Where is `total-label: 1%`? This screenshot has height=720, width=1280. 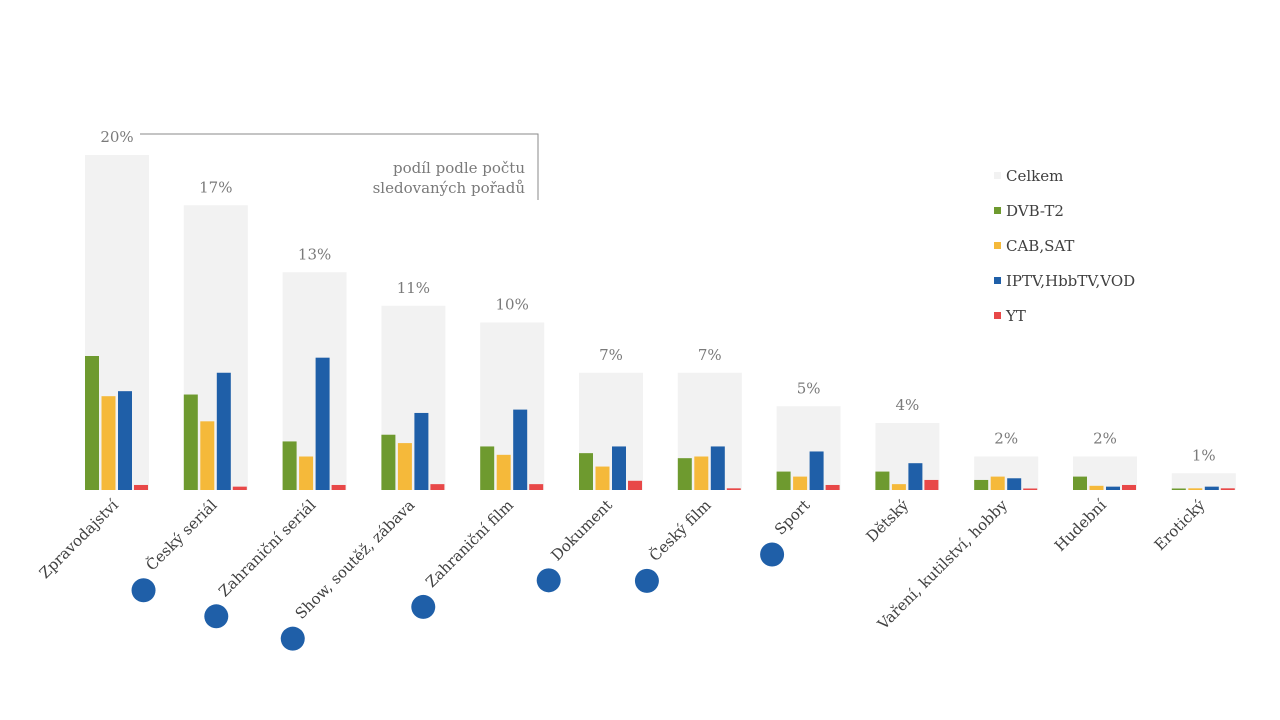 total-label: 1% is located at coordinates (1204, 455).